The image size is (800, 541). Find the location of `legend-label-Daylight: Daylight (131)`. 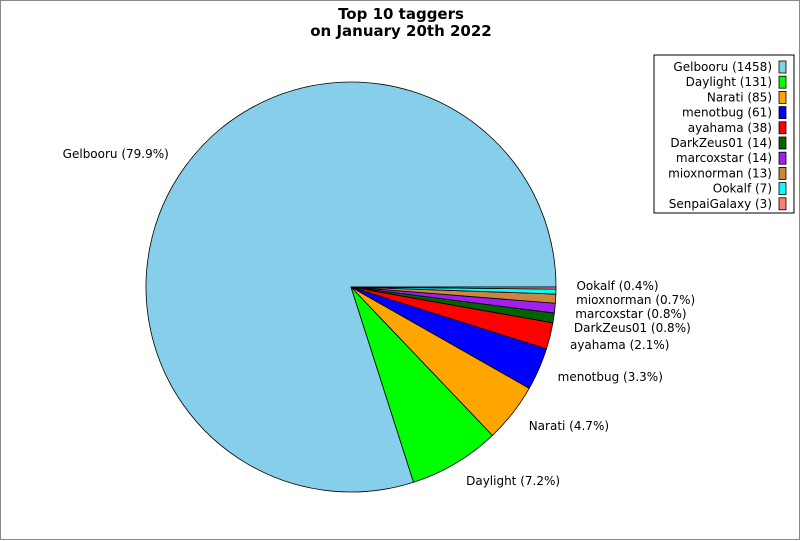

legend-label-Daylight: Daylight (131) is located at coordinates (729, 82).